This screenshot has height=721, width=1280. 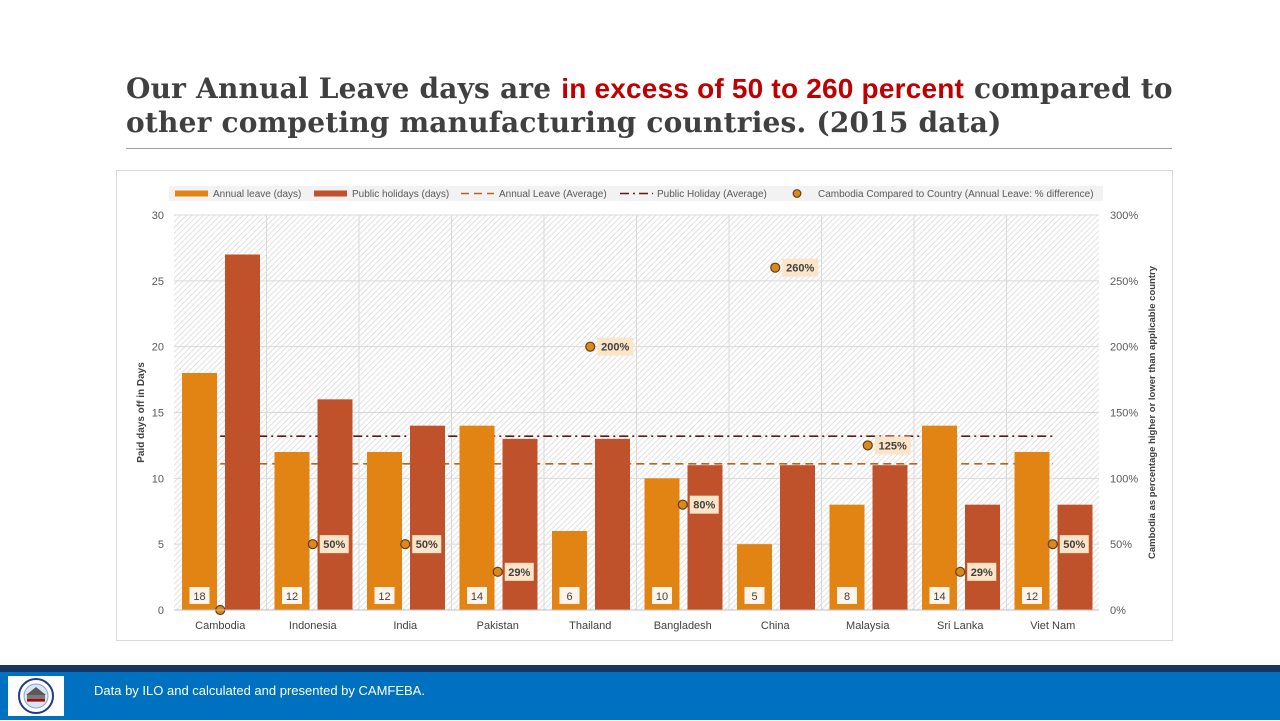 What do you see at coordinates (141, 412) in the screenshot?
I see `y-axis-title: Paid days off in Days` at bounding box center [141, 412].